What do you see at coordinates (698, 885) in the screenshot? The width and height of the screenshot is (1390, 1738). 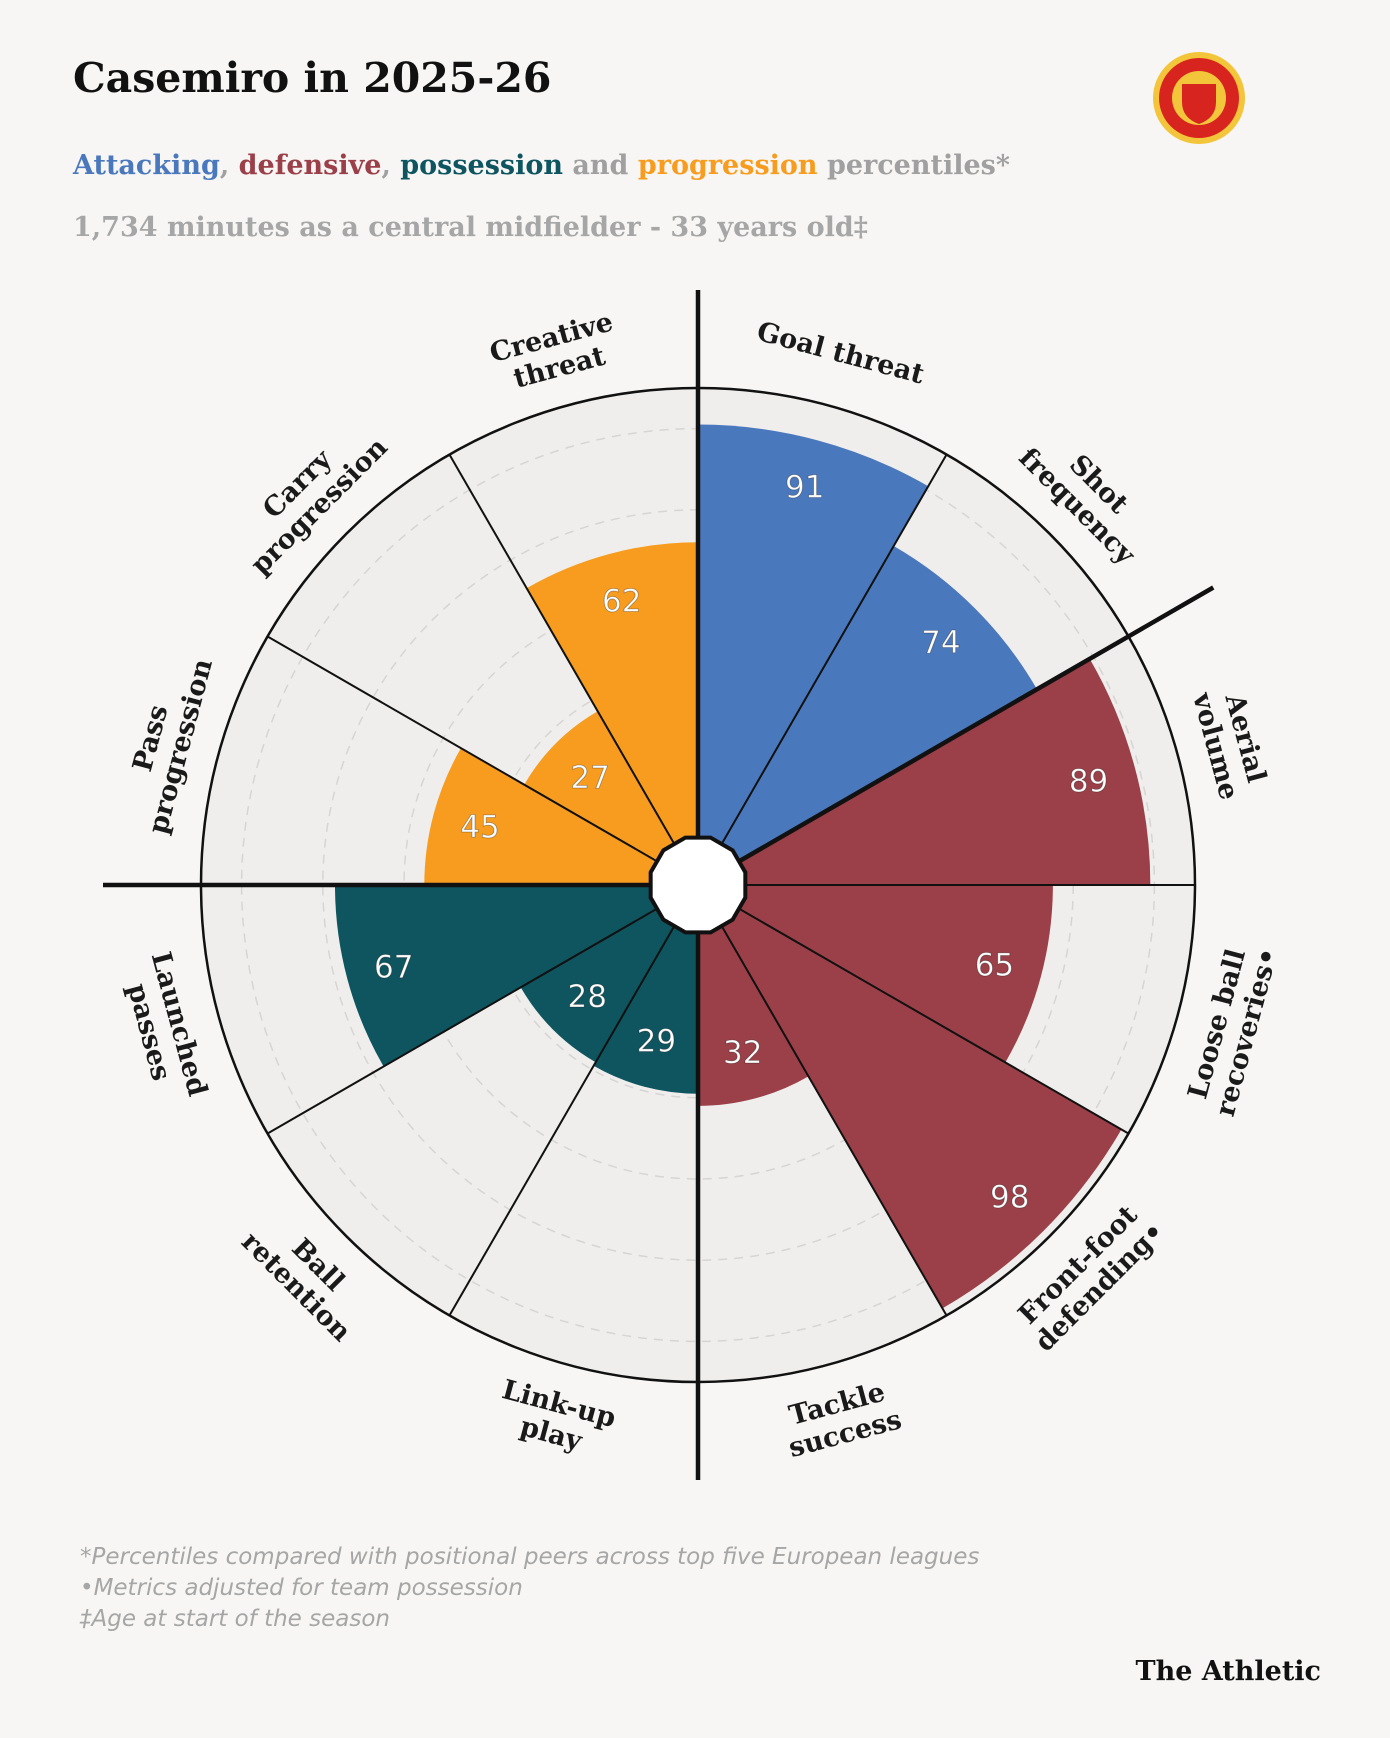 I see `hub` at bounding box center [698, 885].